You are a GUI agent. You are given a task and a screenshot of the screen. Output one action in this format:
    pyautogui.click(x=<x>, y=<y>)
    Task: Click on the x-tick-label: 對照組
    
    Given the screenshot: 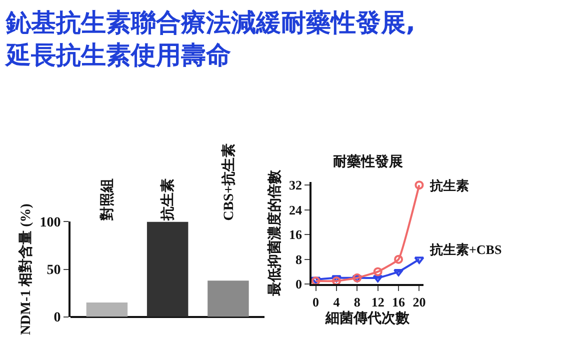 What is the action you would take?
    pyautogui.click(x=107, y=200)
    